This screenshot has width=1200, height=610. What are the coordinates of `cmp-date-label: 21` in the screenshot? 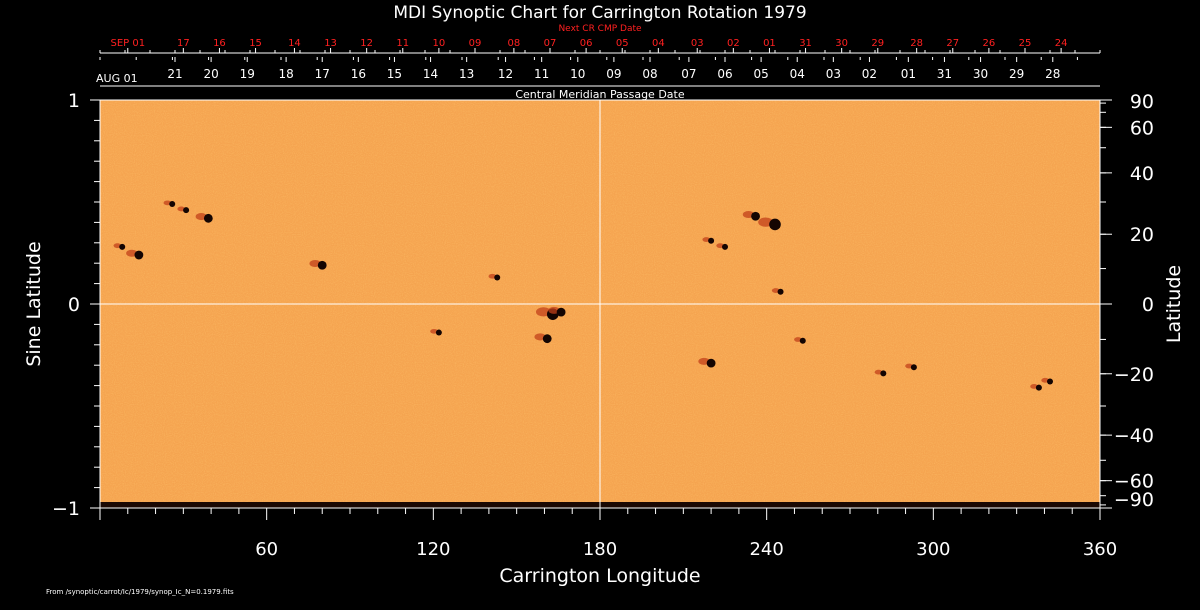 It's located at (174, 74).